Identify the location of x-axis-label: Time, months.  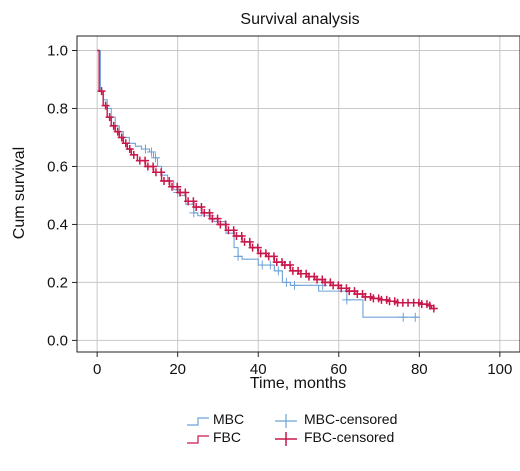
(298, 383).